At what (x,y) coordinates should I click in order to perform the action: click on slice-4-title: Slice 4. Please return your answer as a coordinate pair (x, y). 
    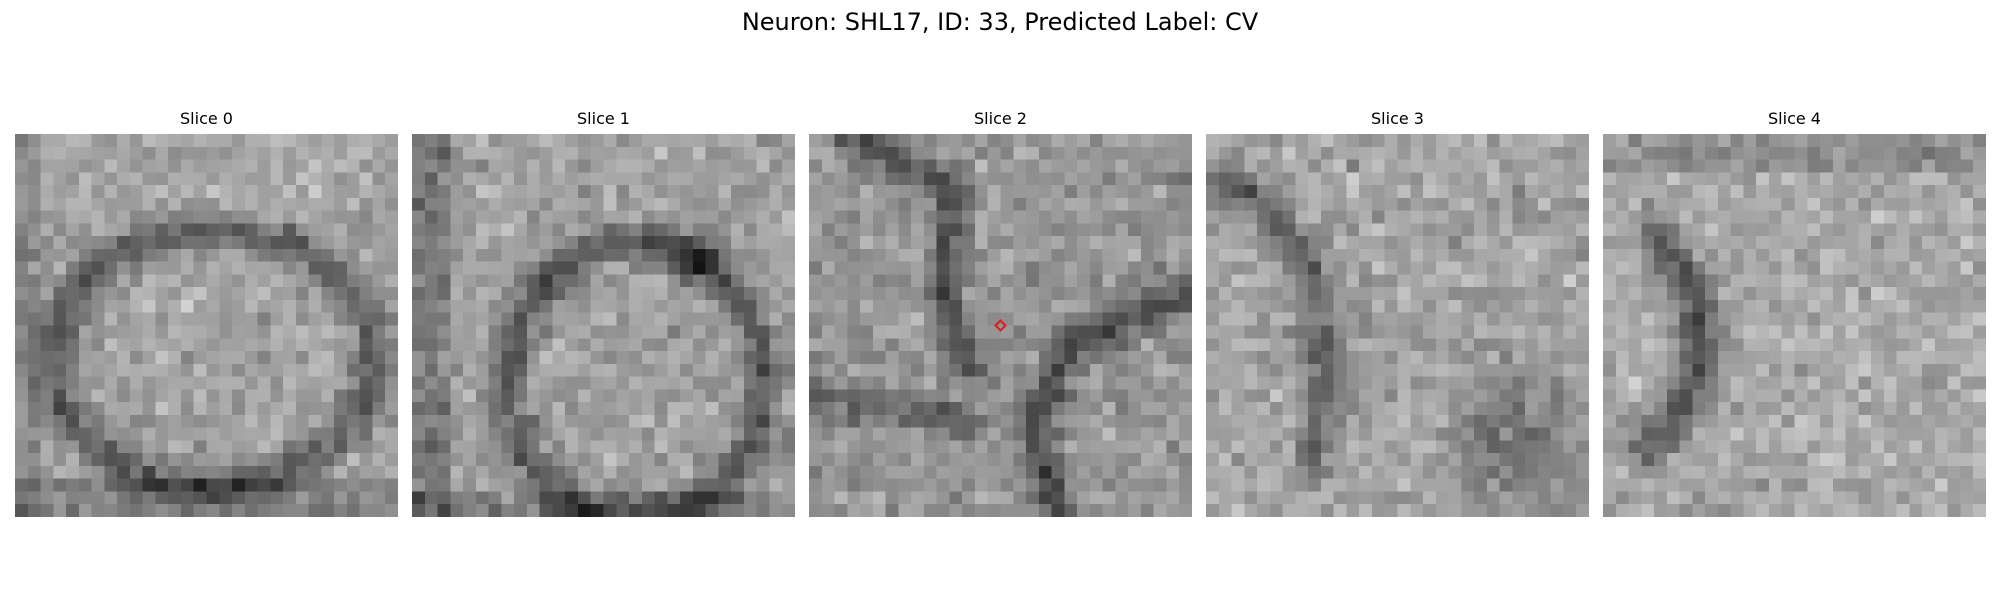
    Looking at the image, I should click on (1794, 118).